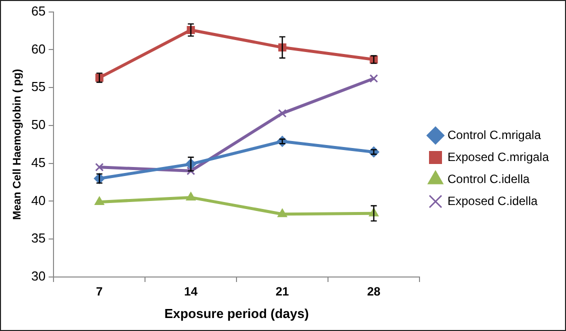 Image resolution: width=566 pixels, height=331 pixels. Describe the element at coordinates (38, 48) in the screenshot. I see `y-tick-label: 60` at that location.